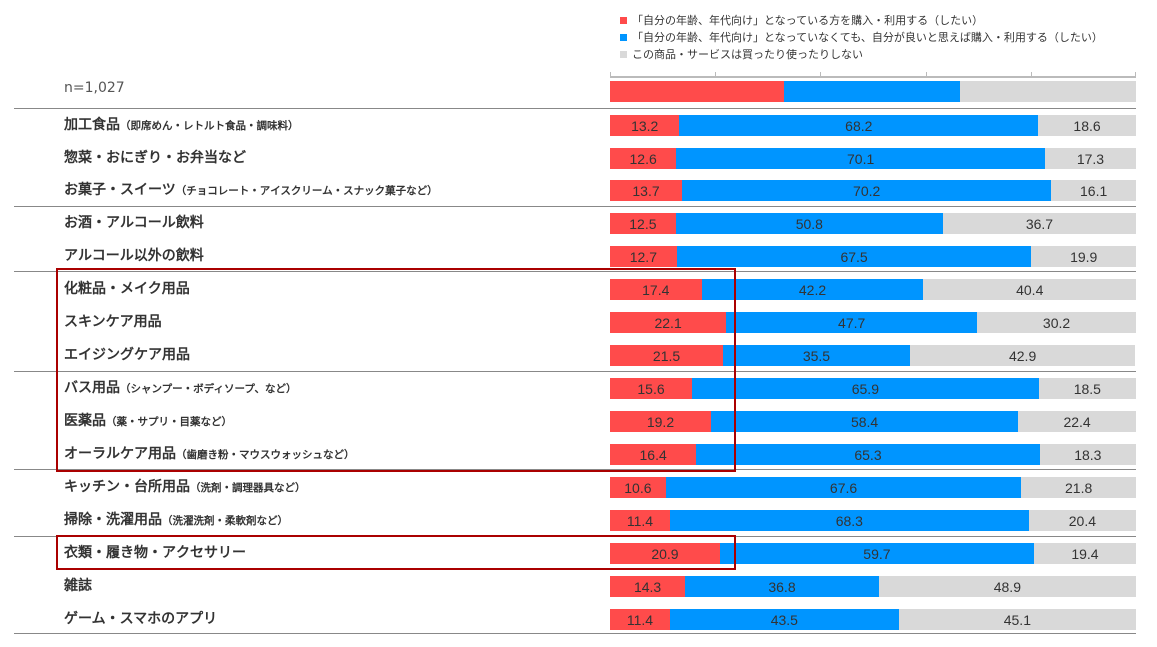 The width and height of the screenshot is (1157, 647). What do you see at coordinates (651, 388) in the screenshot?
I see `data-label: 15.6` at bounding box center [651, 388].